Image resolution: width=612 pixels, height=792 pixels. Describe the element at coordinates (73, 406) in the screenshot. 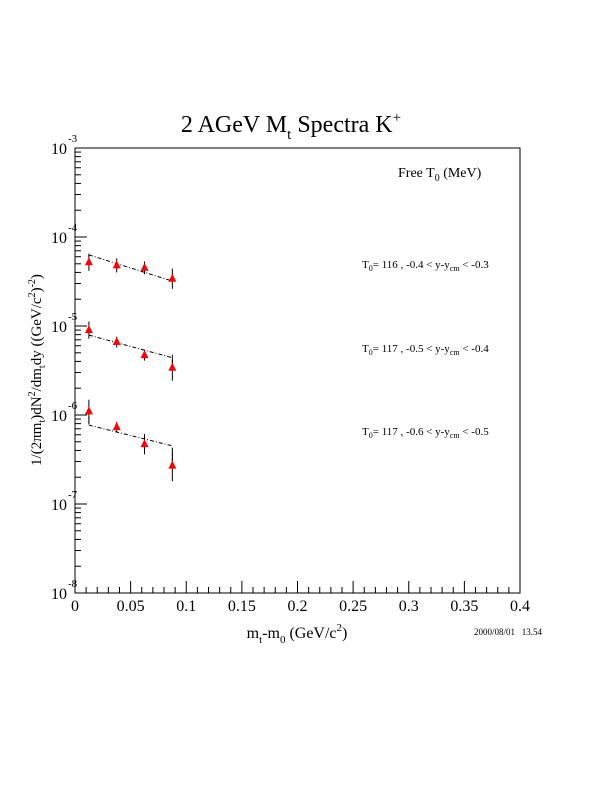

I see `y-tick-exponent: -6` at that location.